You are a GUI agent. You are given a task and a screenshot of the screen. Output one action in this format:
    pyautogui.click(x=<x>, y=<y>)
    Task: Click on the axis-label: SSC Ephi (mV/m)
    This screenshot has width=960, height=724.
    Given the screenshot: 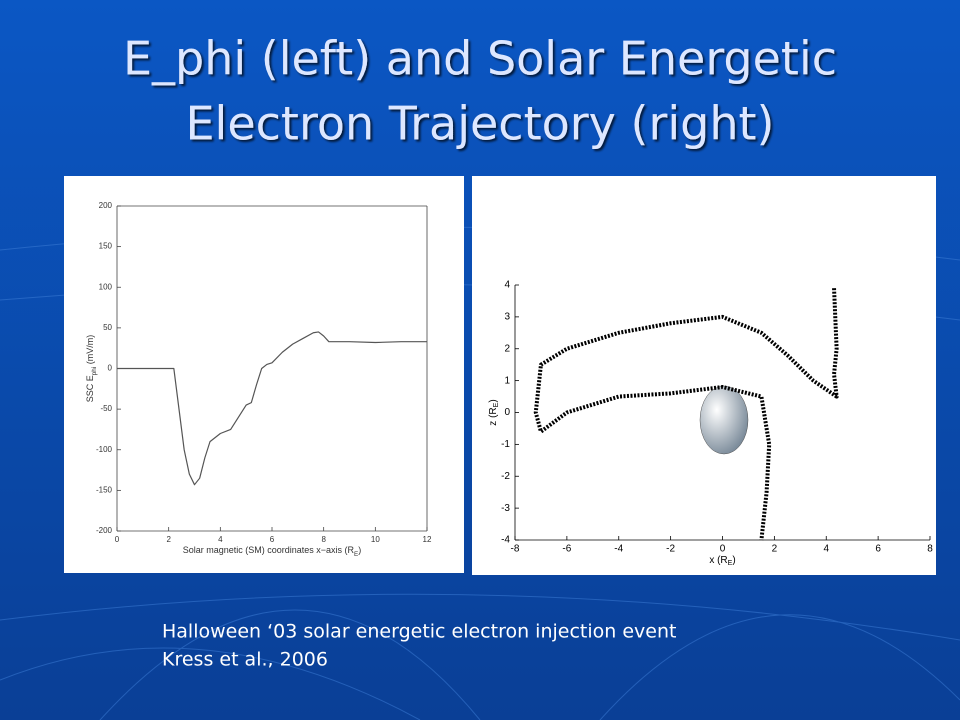 What is the action you would take?
    pyautogui.click(x=91, y=368)
    